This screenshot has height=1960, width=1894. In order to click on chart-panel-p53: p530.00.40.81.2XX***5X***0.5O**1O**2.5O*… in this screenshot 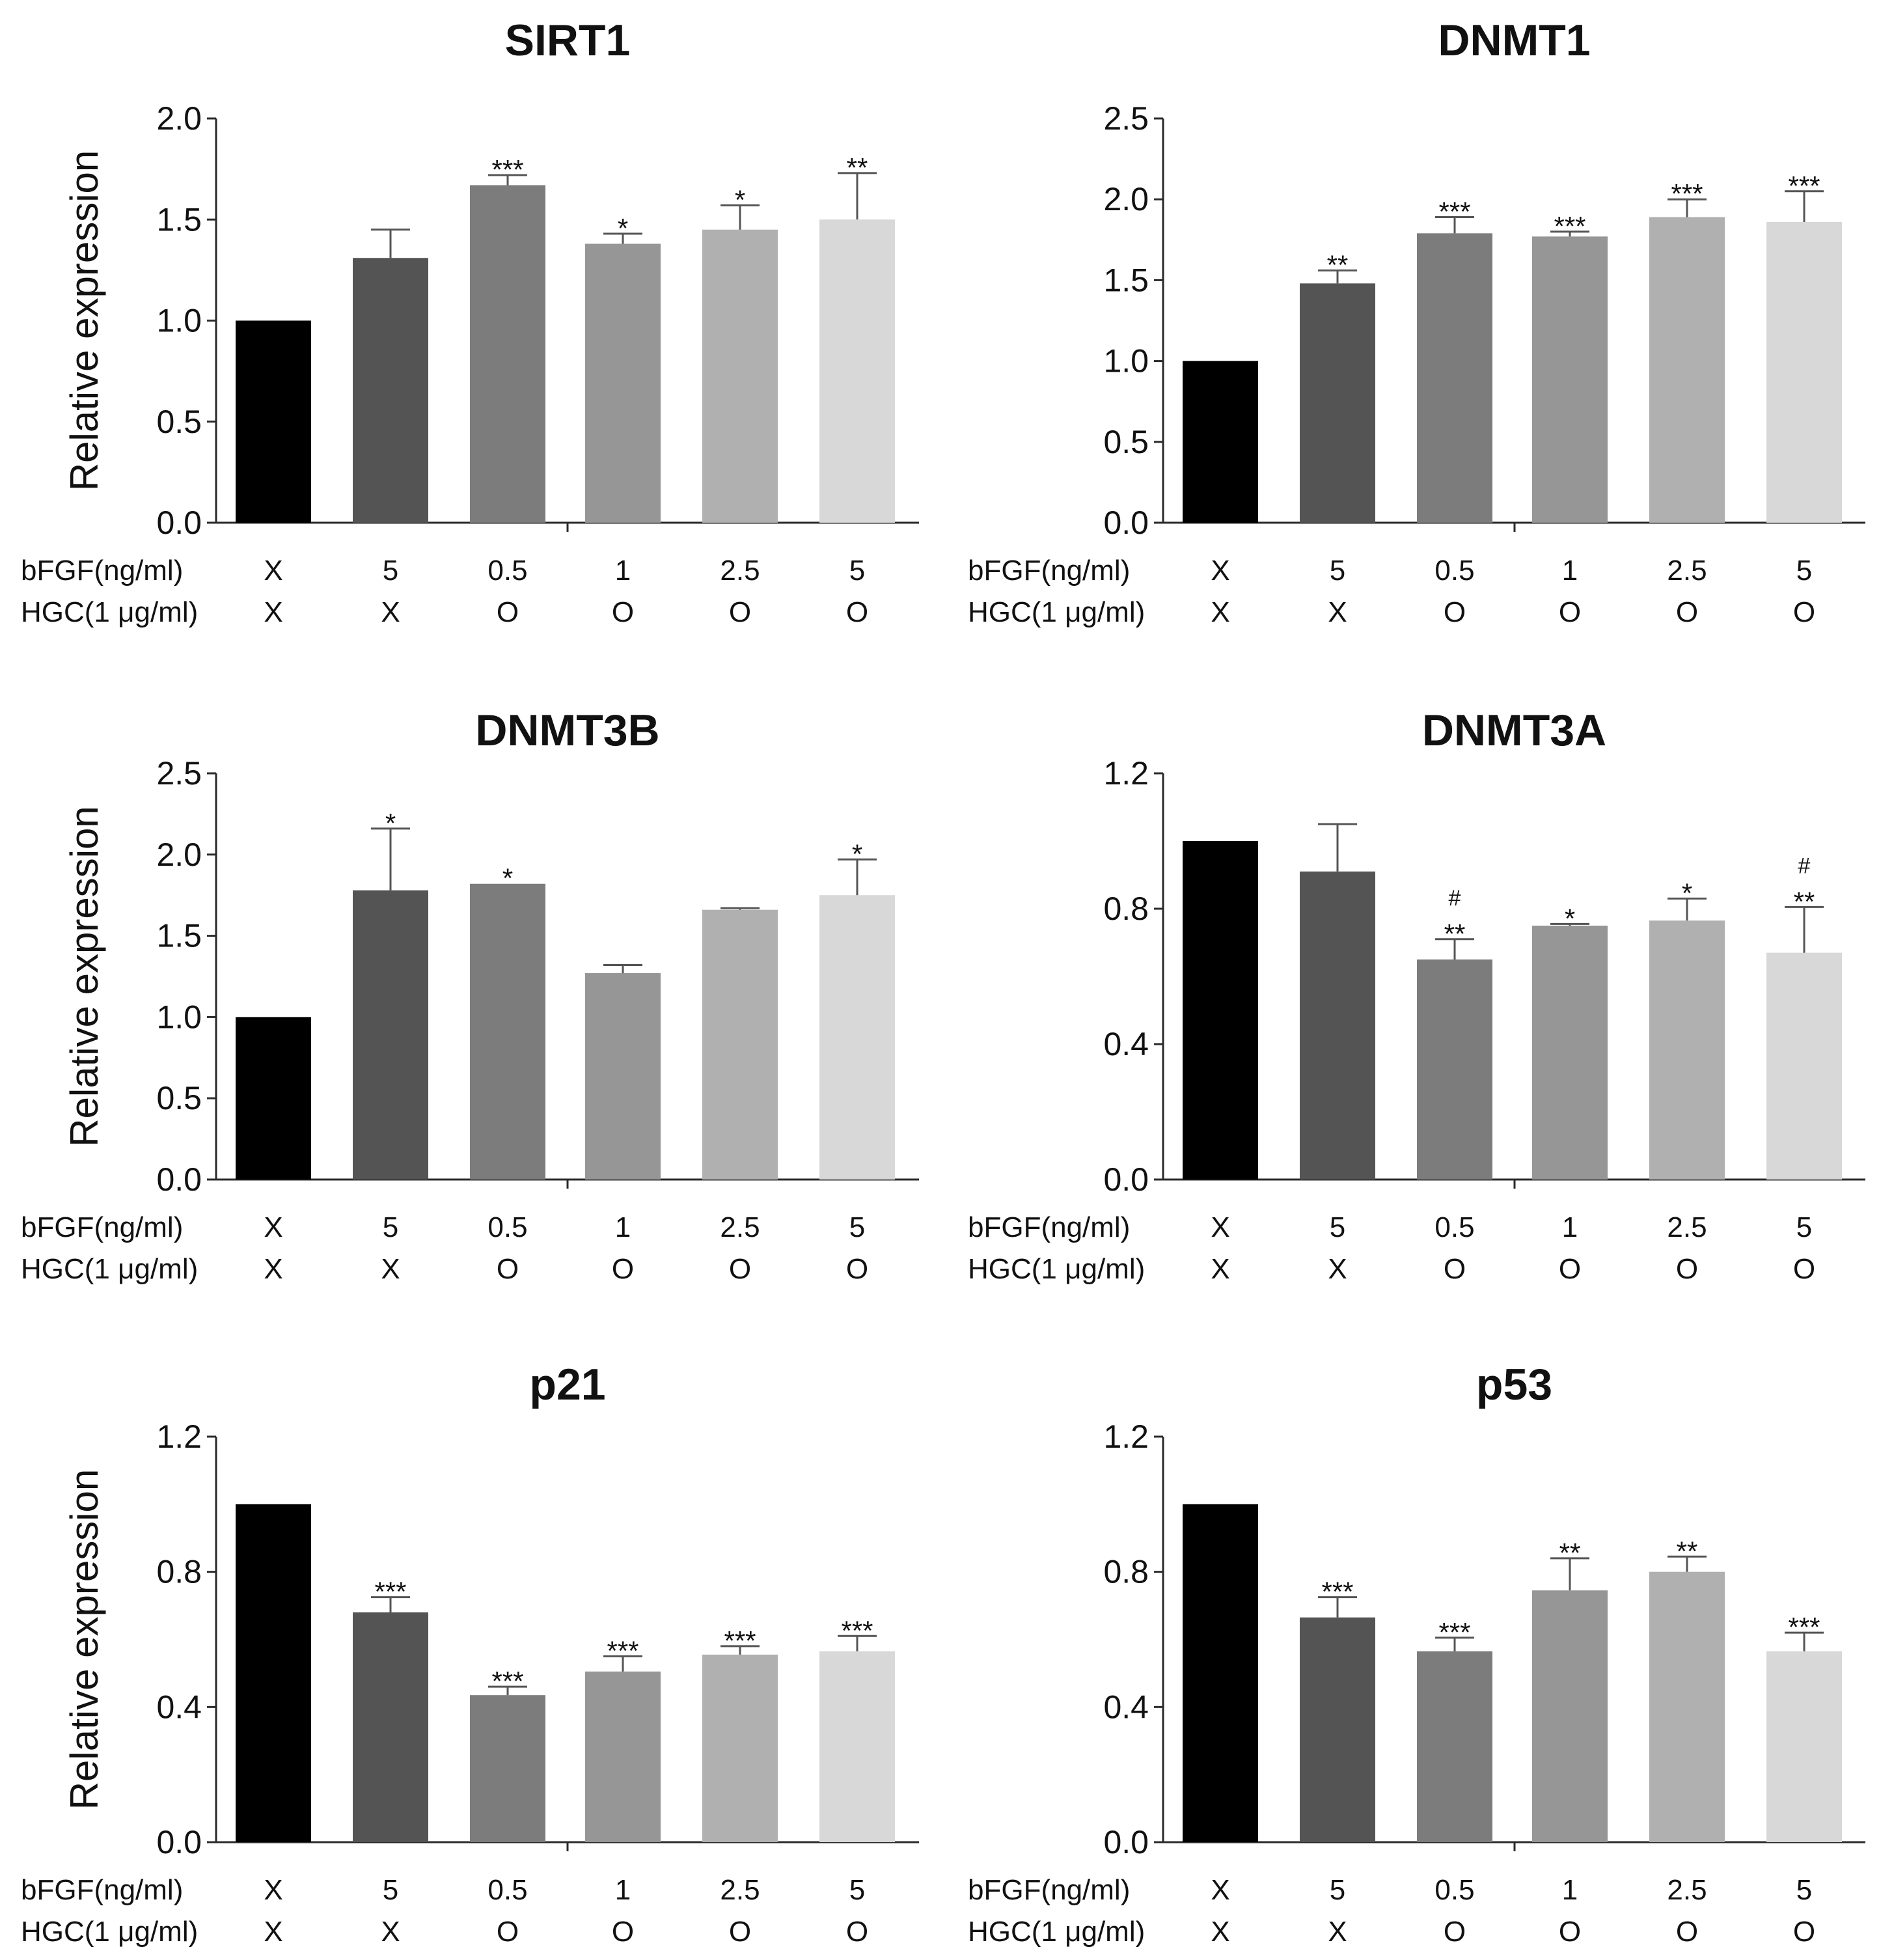, I will do `click(1416, 1654)`.